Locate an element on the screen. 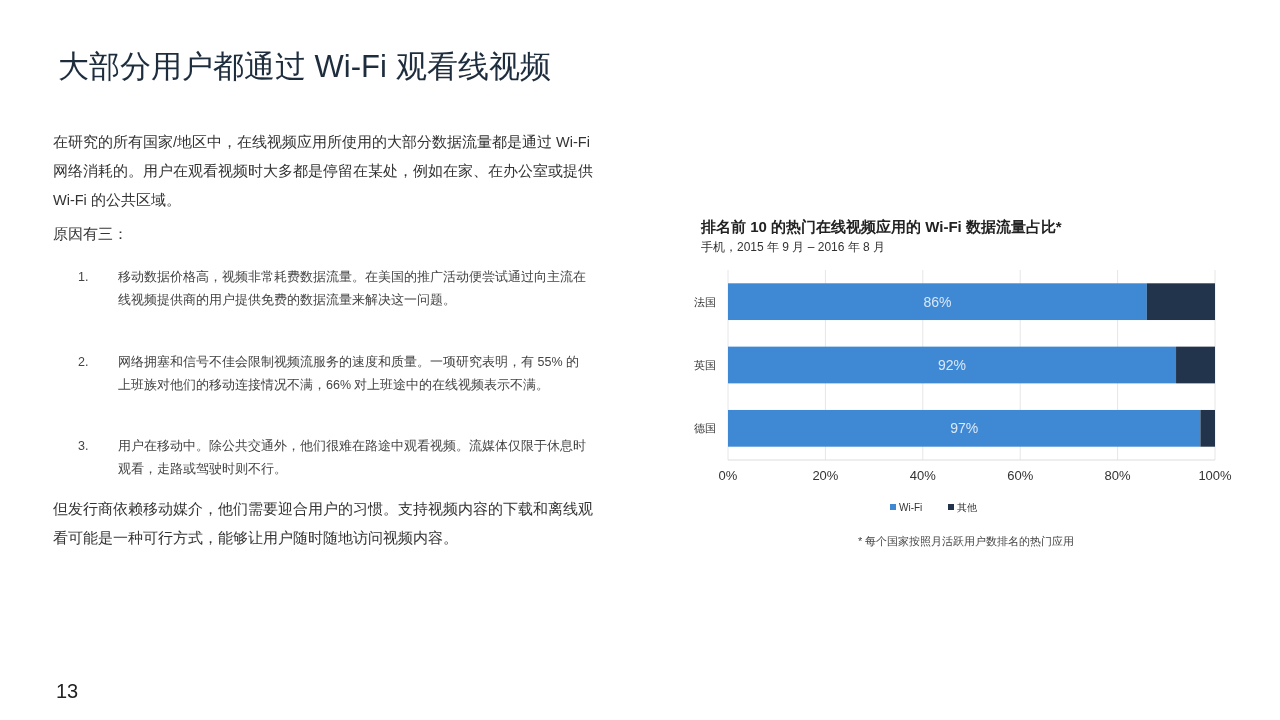  legend-label: 其他 is located at coordinates (967, 507).